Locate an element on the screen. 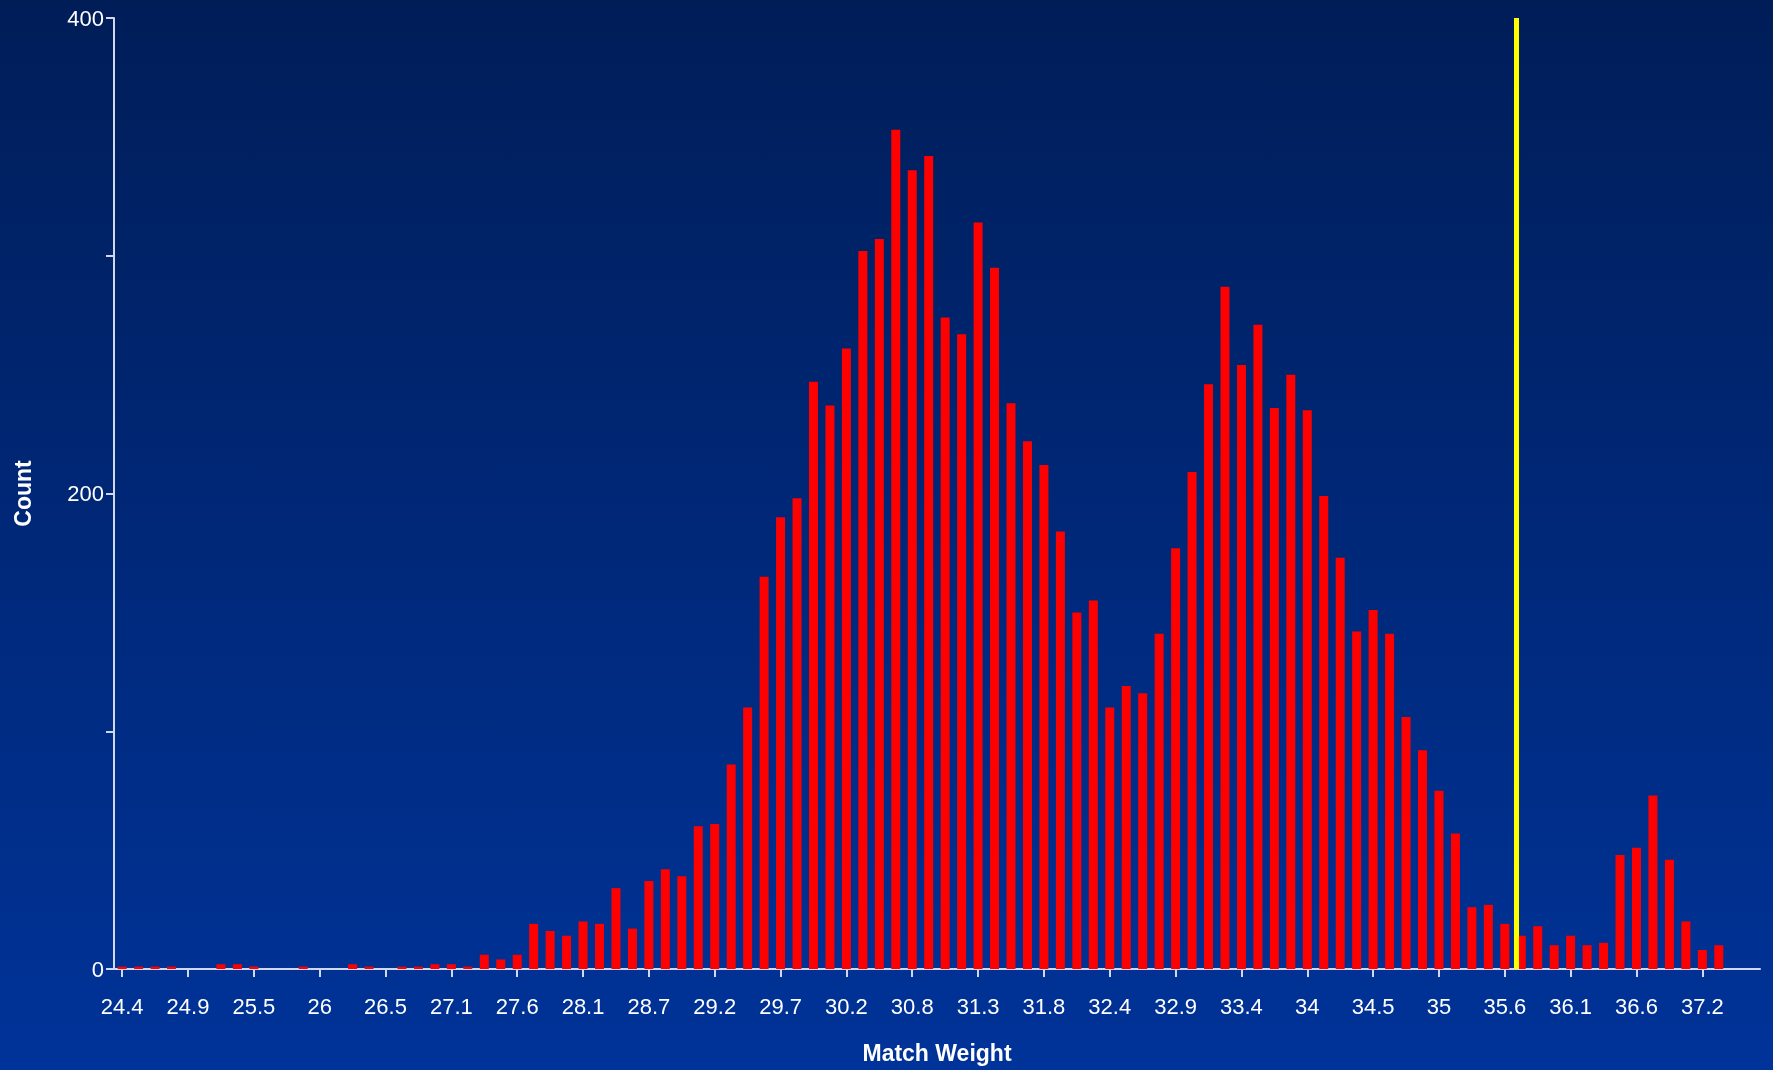  x-tick-label: 32.4 is located at coordinates (1110, 1006).